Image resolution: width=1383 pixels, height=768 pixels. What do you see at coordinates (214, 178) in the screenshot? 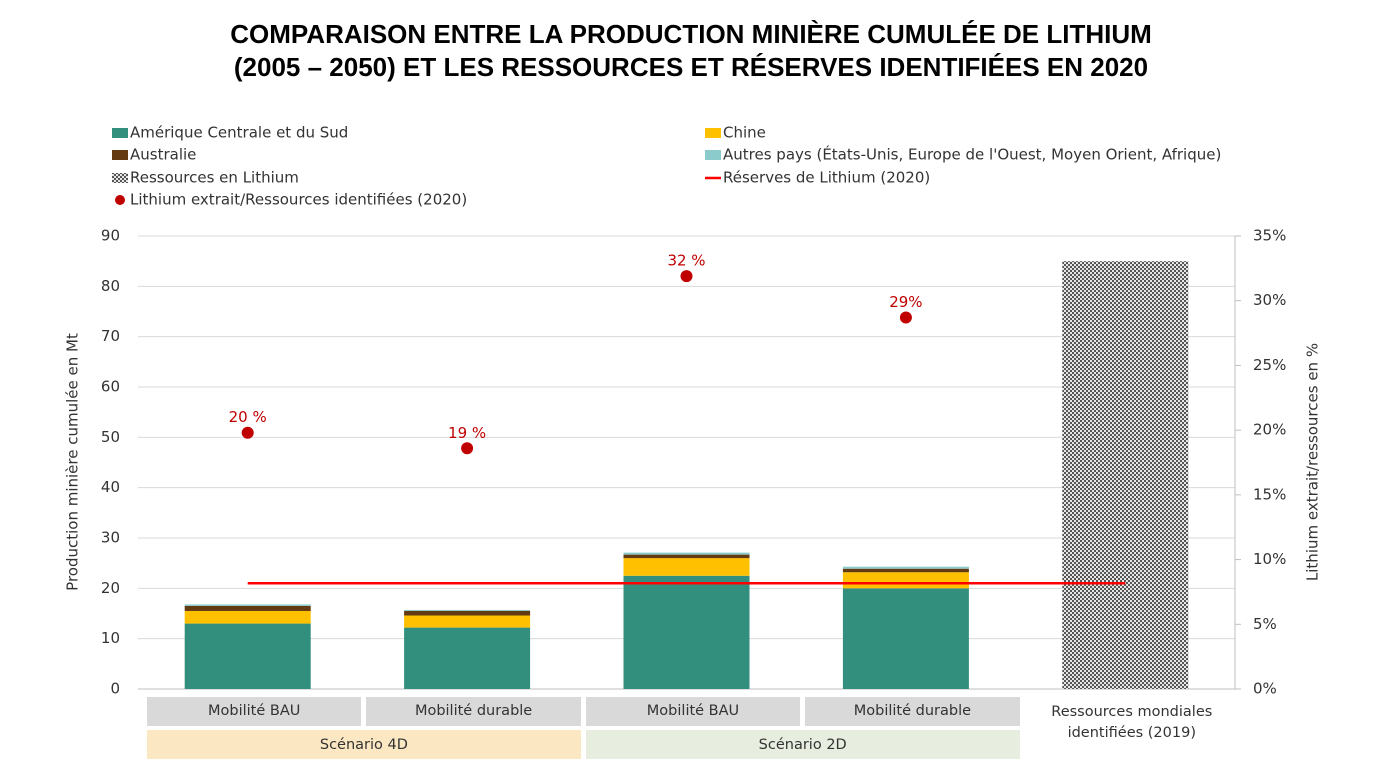
I see `legend-label: Ressources en Lithium` at bounding box center [214, 178].